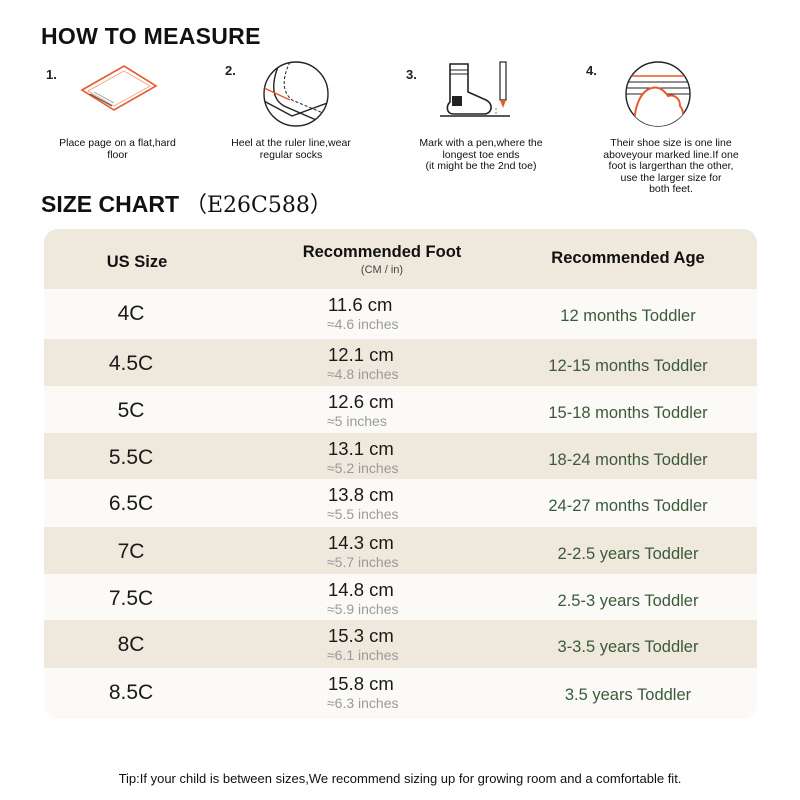 This screenshot has width=800, height=800. Describe the element at coordinates (363, 609) in the screenshot. I see `cell-foot-inches: ≈5.9 inches` at that location.